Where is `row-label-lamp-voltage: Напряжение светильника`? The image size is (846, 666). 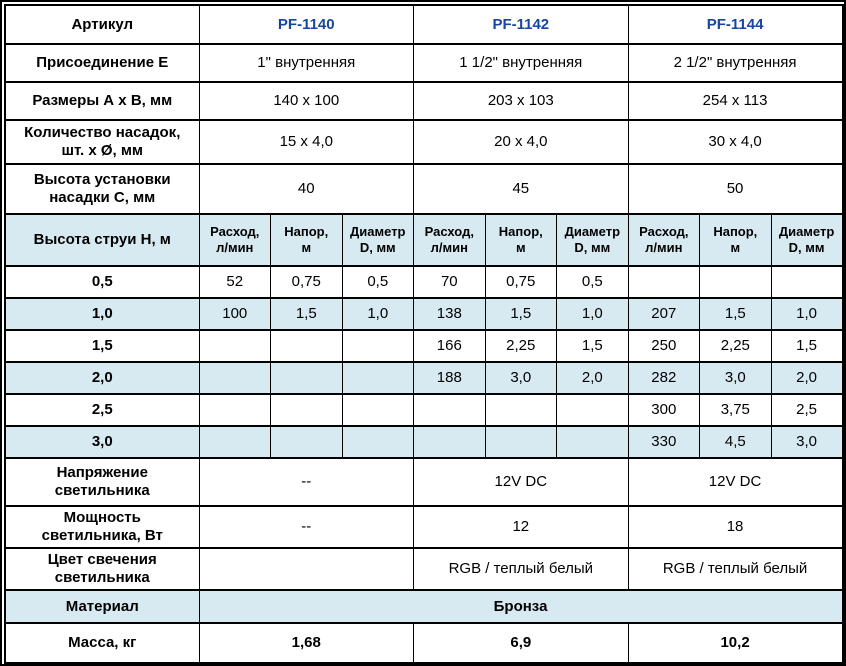
row-label-lamp-voltage: Напряжение светильника is located at coordinates (102, 482).